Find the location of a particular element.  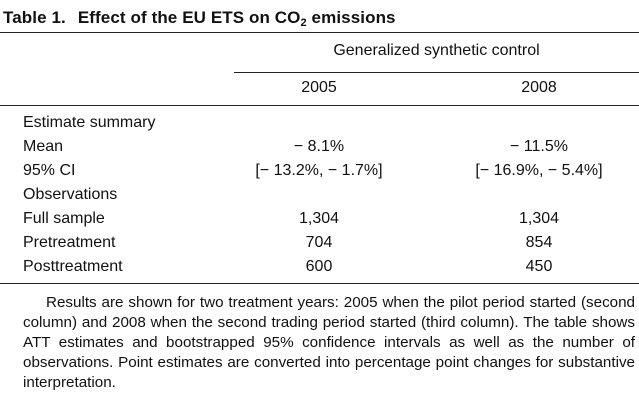

cell-posttreatment-2008: 450 is located at coordinates (539, 266).